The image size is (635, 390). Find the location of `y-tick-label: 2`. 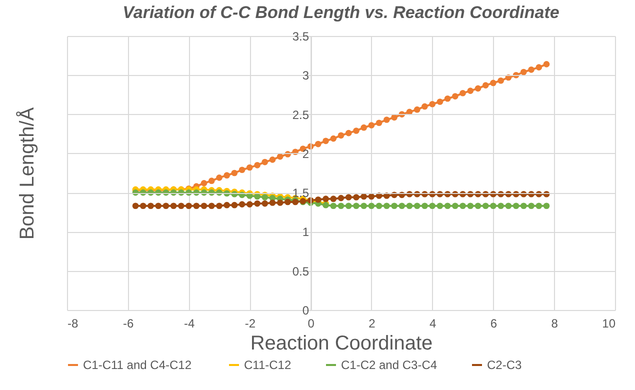

y-tick-label: 2 is located at coordinates (306, 153).